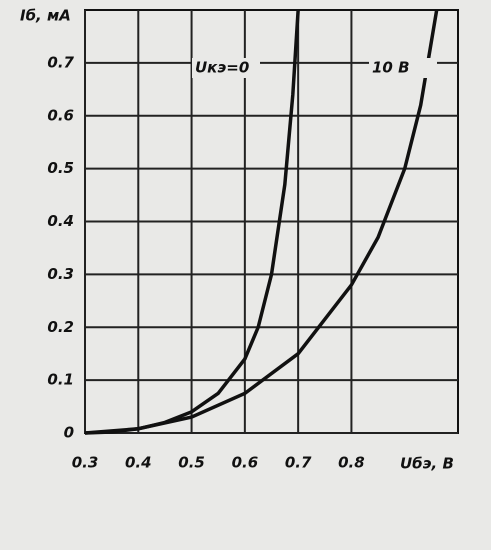 Image resolution: width=491 pixels, height=550 pixels. Describe the element at coordinates (298, 463) in the screenshot. I see `x-tick-label: 0.7` at that location.